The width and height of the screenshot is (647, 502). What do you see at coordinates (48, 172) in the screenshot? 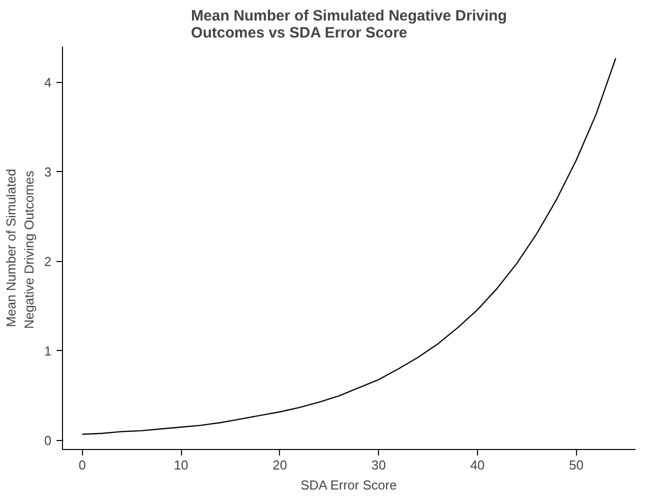
I see `y-tick-label: 3` at bounding box center [48, 172].